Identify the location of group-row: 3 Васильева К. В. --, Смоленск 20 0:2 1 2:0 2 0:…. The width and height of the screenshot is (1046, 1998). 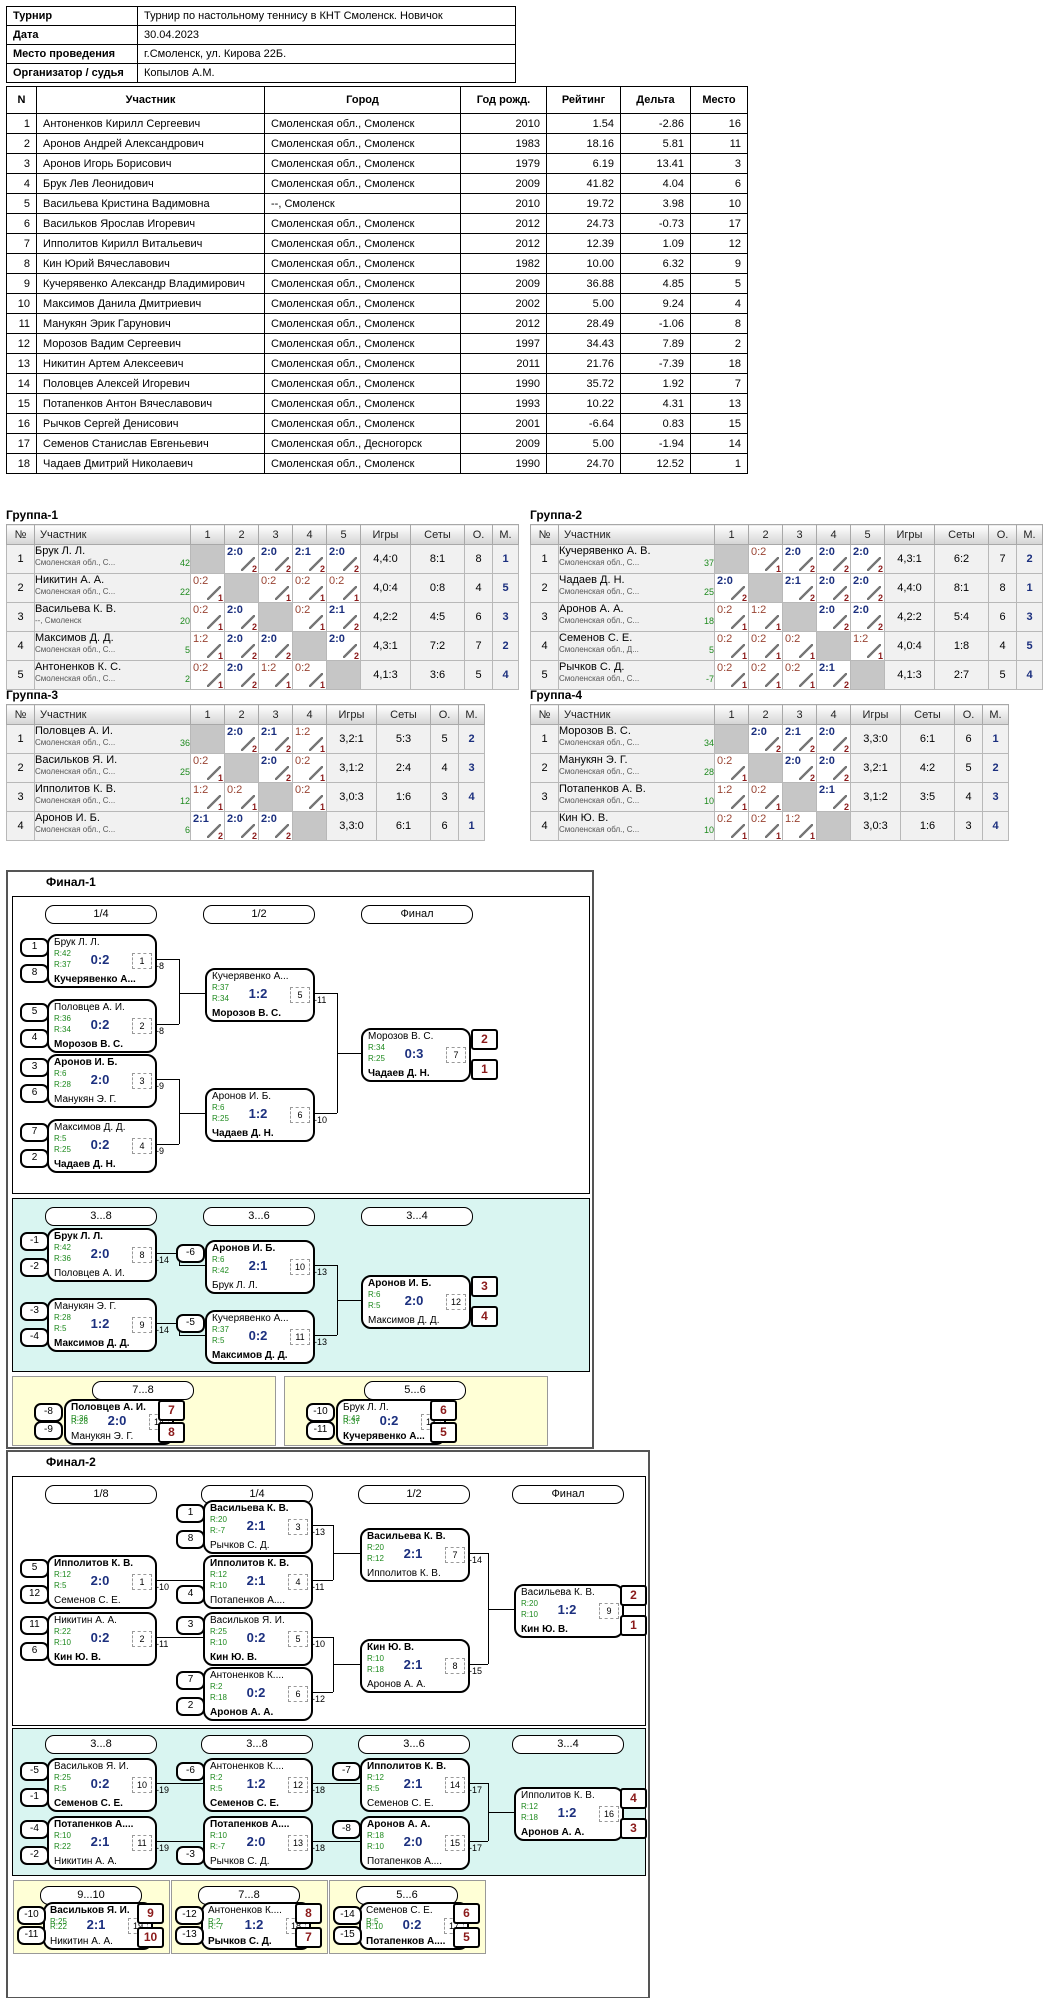
(262, 617).